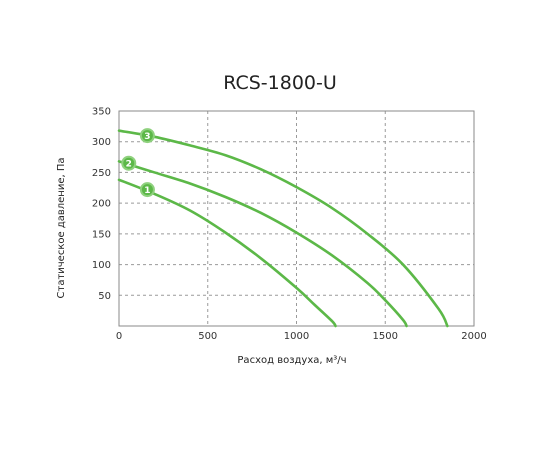  I want to click on series-badge-2: 2, so click(129, 163).